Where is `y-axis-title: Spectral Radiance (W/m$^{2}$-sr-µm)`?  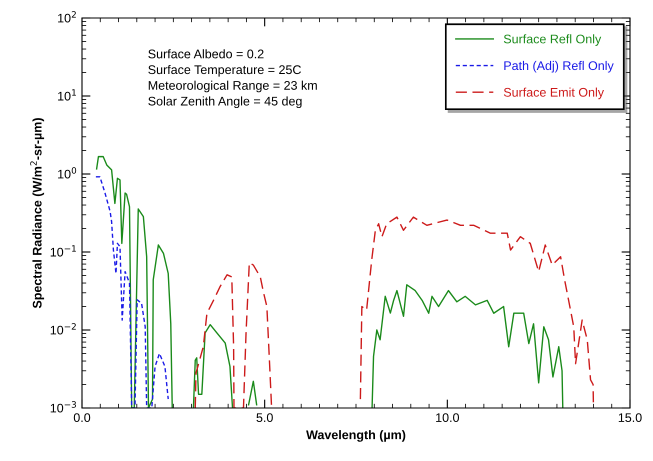 y-axis-title: Spectral Radiance (W/m$^{2}$-sr-µm) is located at coordinates (37, 213).